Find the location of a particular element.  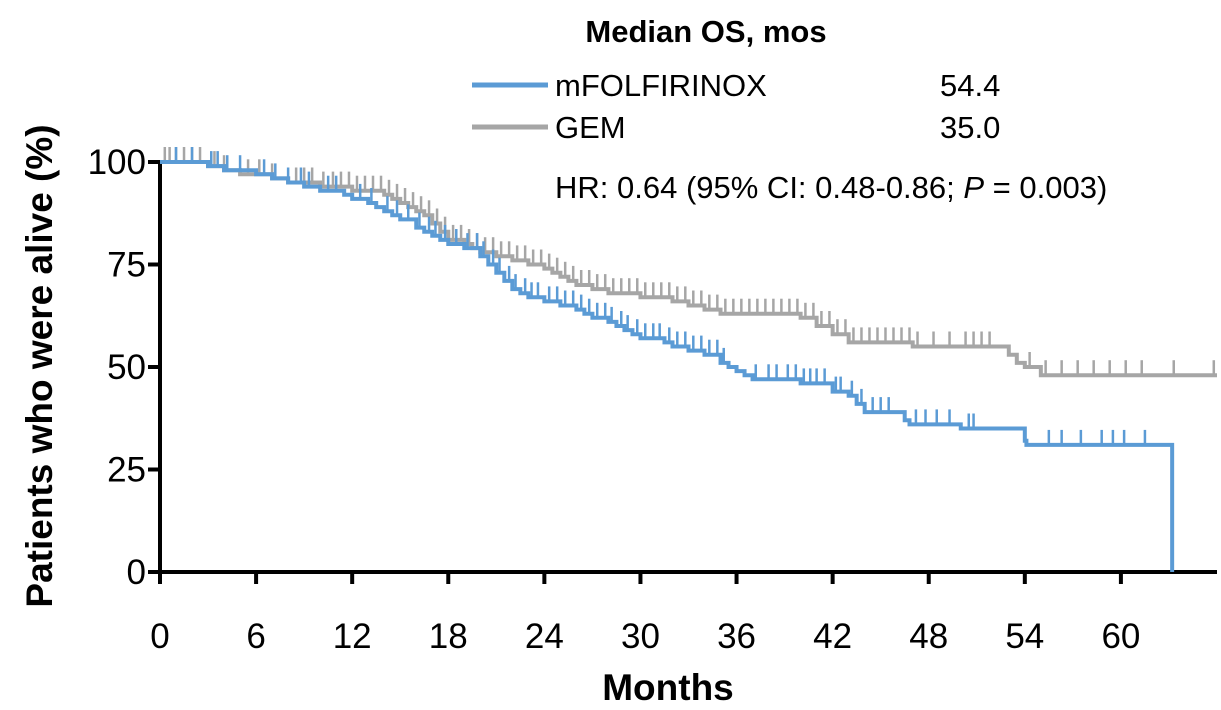

x-tick-label-6: 6 is located at coordinates (255, 636).